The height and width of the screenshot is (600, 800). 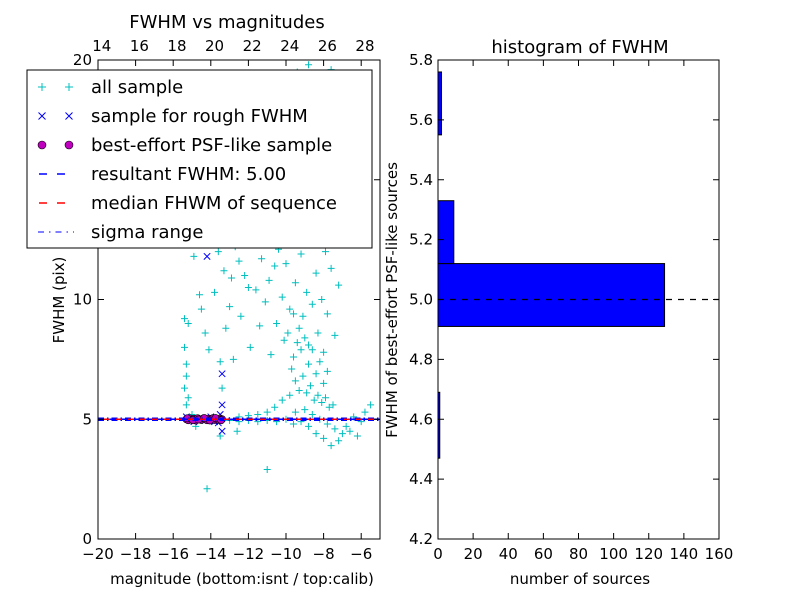 What do you see at coordinates (222, 431) in the screenshot?
I see `rough-fwhm-point` at bounding box center [222, 431].